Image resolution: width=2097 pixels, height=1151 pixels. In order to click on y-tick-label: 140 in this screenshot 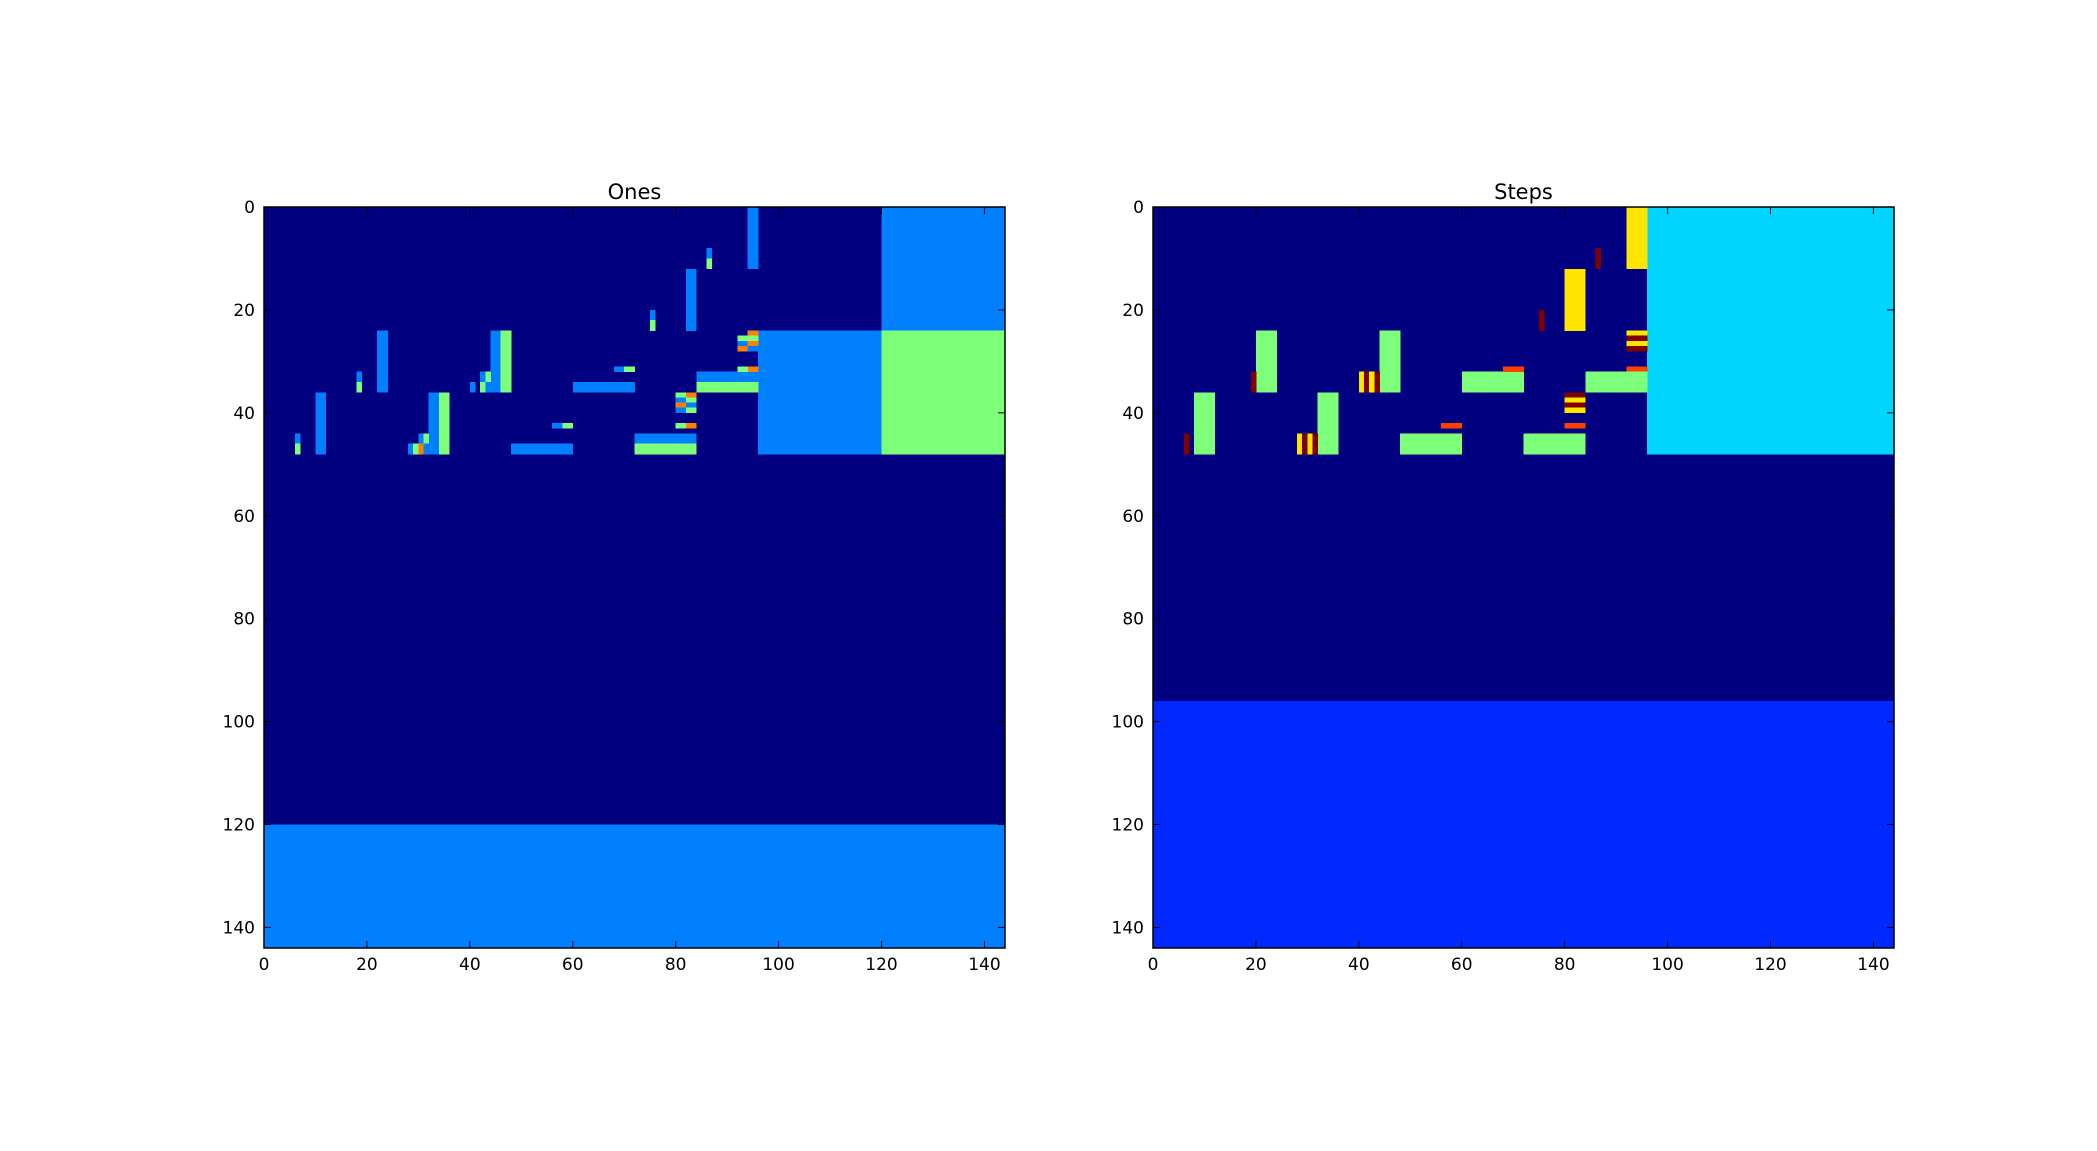, I will do `click(239, 928)`.